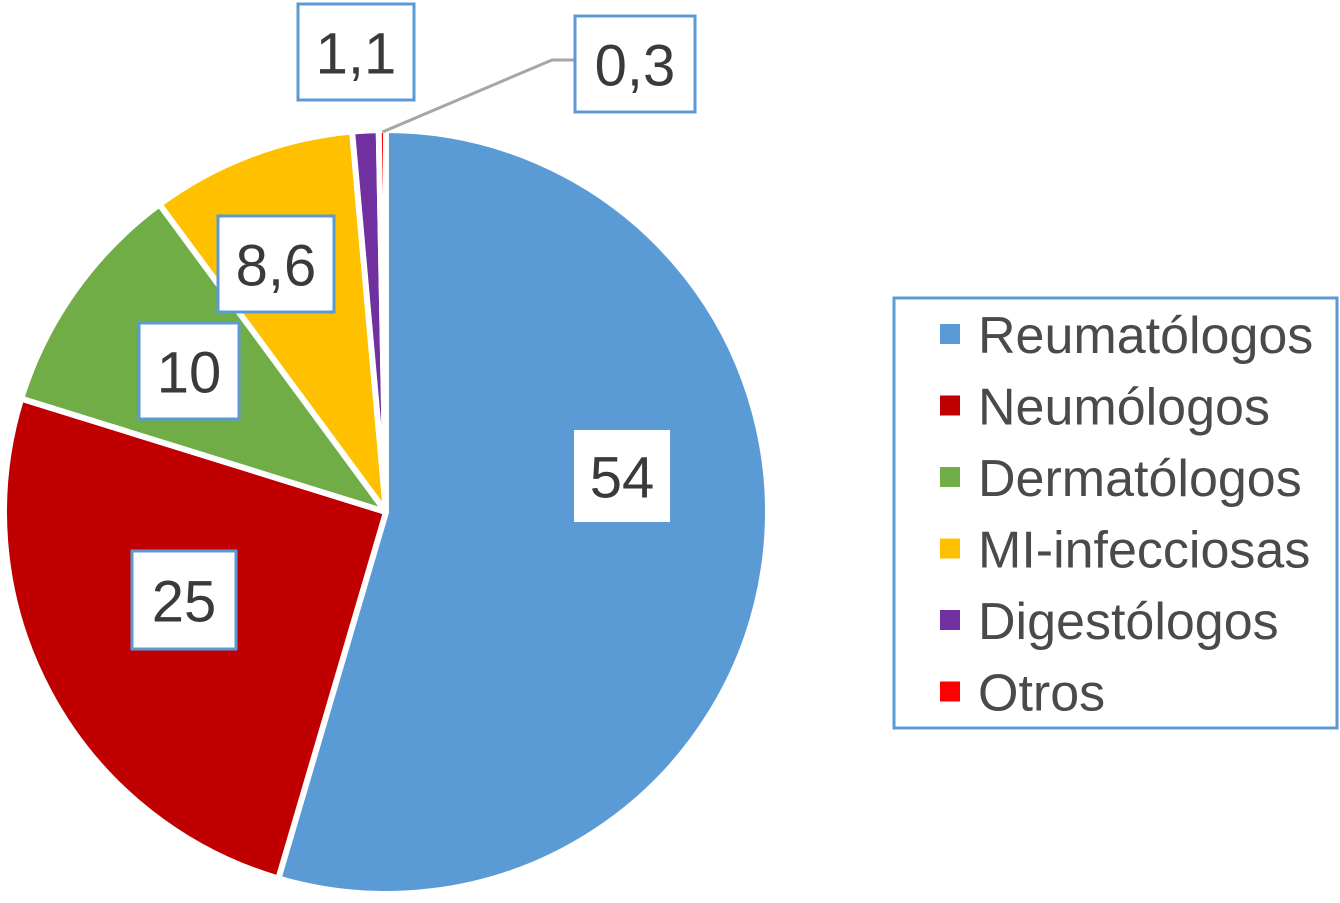 Image resolution: width=1340 pixels, height=903 pixels. I want to click on legend-label: Neumólogos, so click(1124, 408).